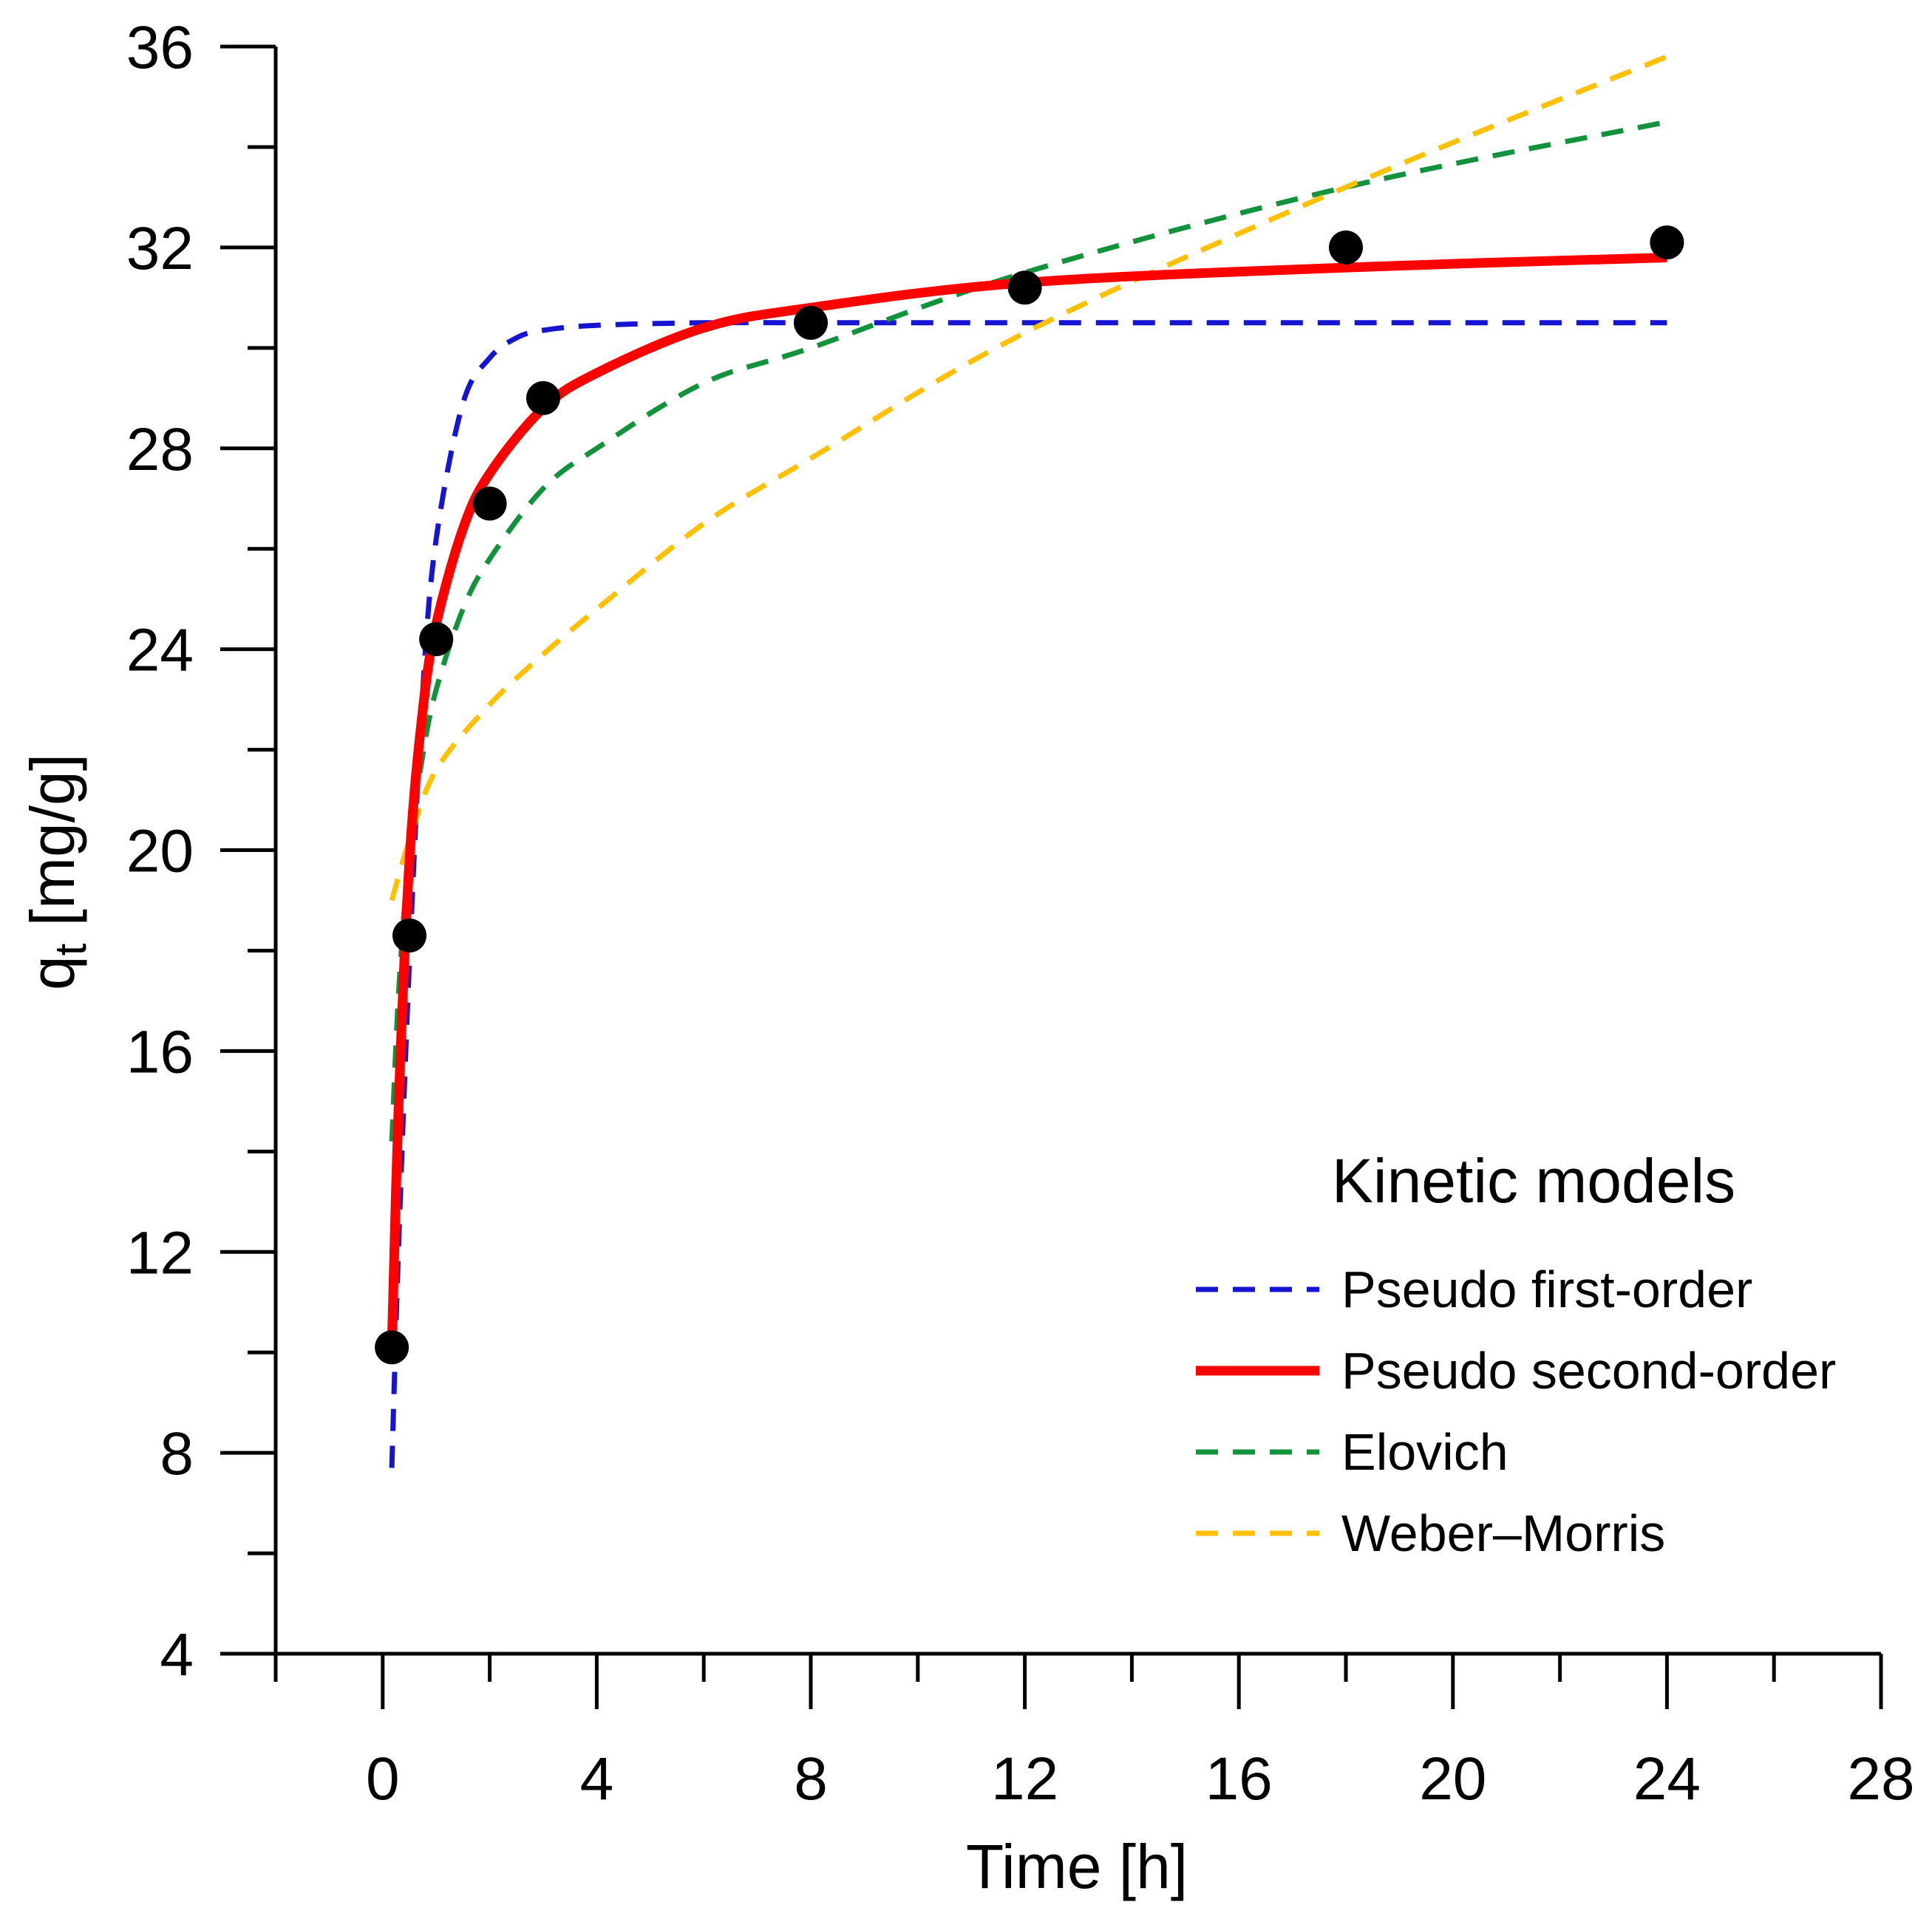 The height and width of the screenshot is (1919, 1932). What do you see at coordinates (1503, 1533) in the screenshot?
I see `legend-label: Weber–Morris` at bounding box center [1503, 1533].